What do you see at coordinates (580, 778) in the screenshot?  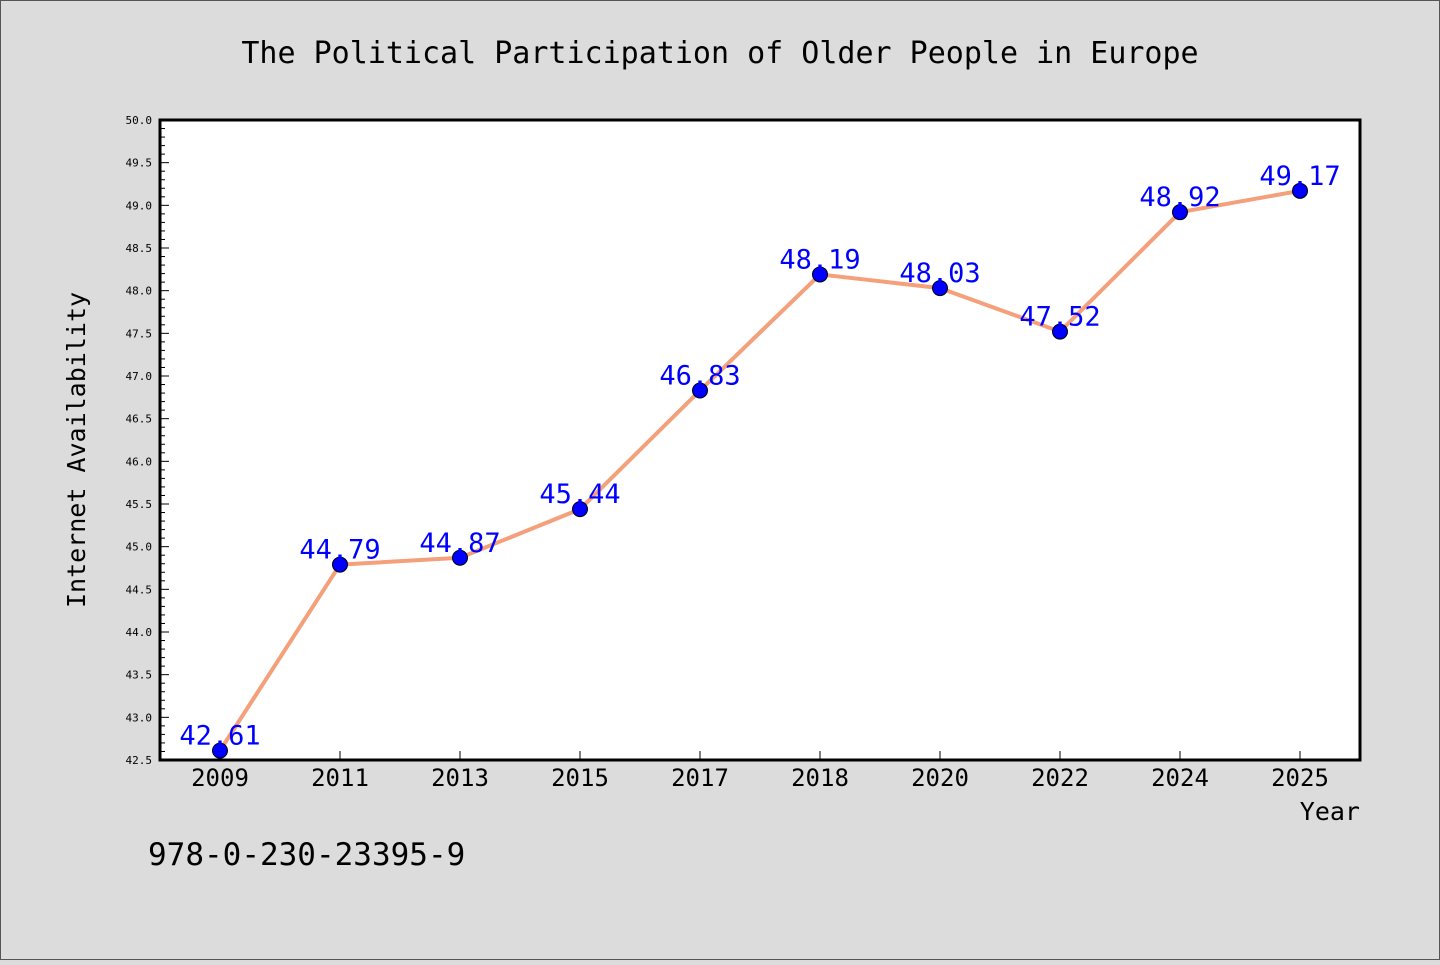 I see `x-tick-label: 2015` at bounding box center [580, 778].